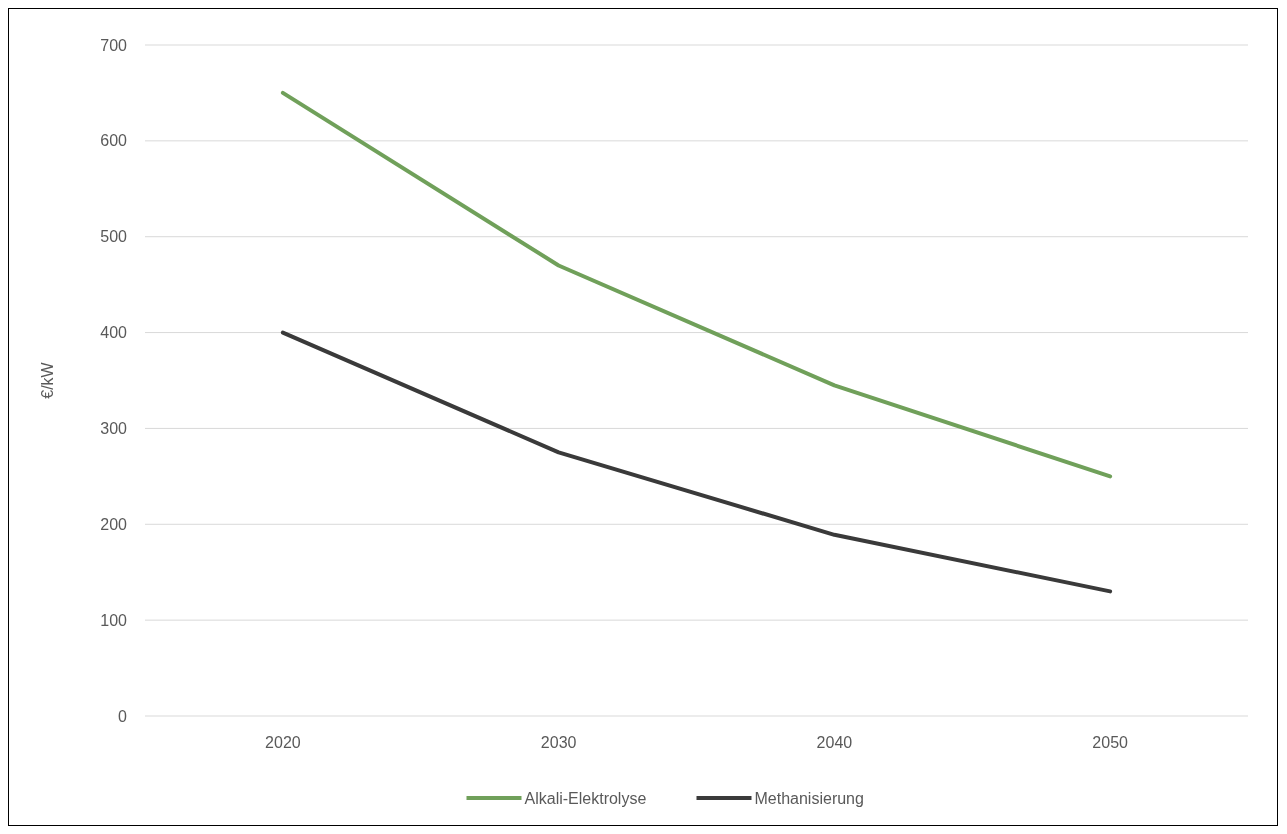 The image size is (1287, 834). What do you see at coordinates (114, 429) in the screenshot?
I see `y-tick-label: 300` at bounding box center [114, 429].